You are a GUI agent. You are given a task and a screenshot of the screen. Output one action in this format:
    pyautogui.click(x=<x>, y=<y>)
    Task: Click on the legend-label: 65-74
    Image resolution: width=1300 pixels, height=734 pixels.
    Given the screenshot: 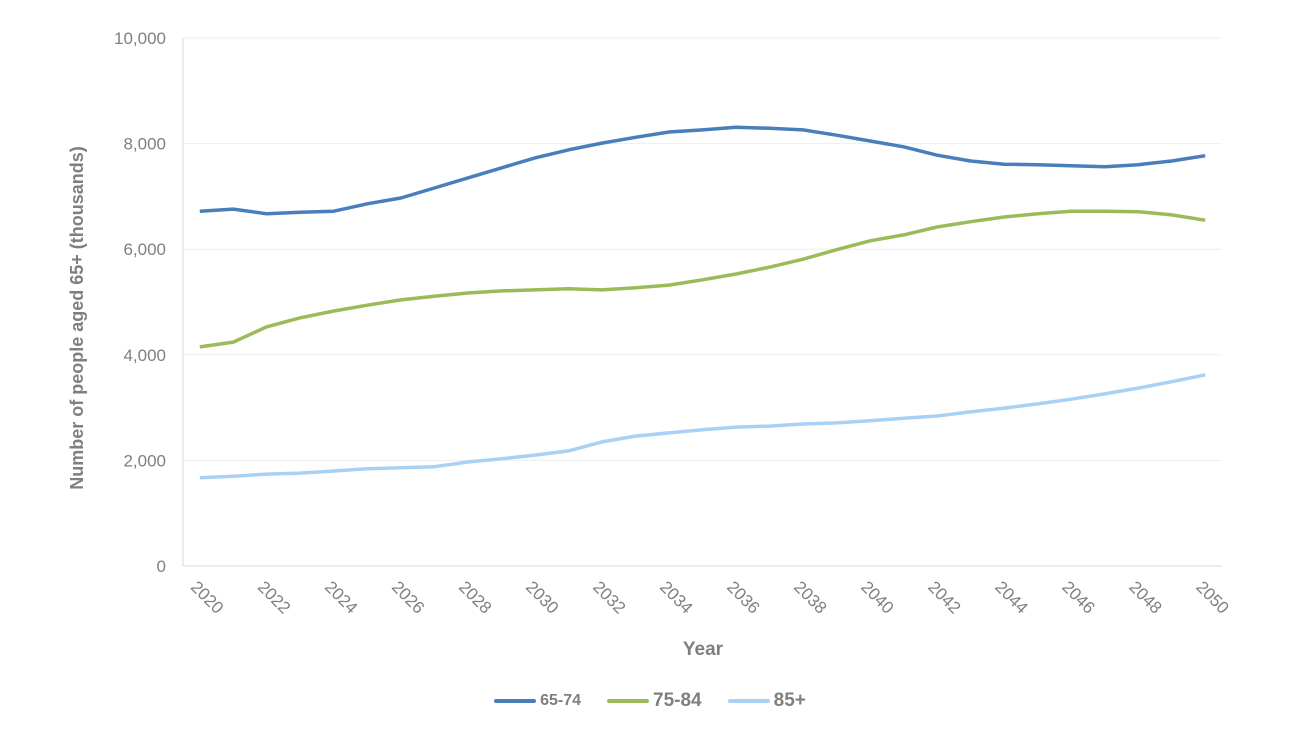 What is the action you would take?
    pyautogui.click(x=560, y=701)
    